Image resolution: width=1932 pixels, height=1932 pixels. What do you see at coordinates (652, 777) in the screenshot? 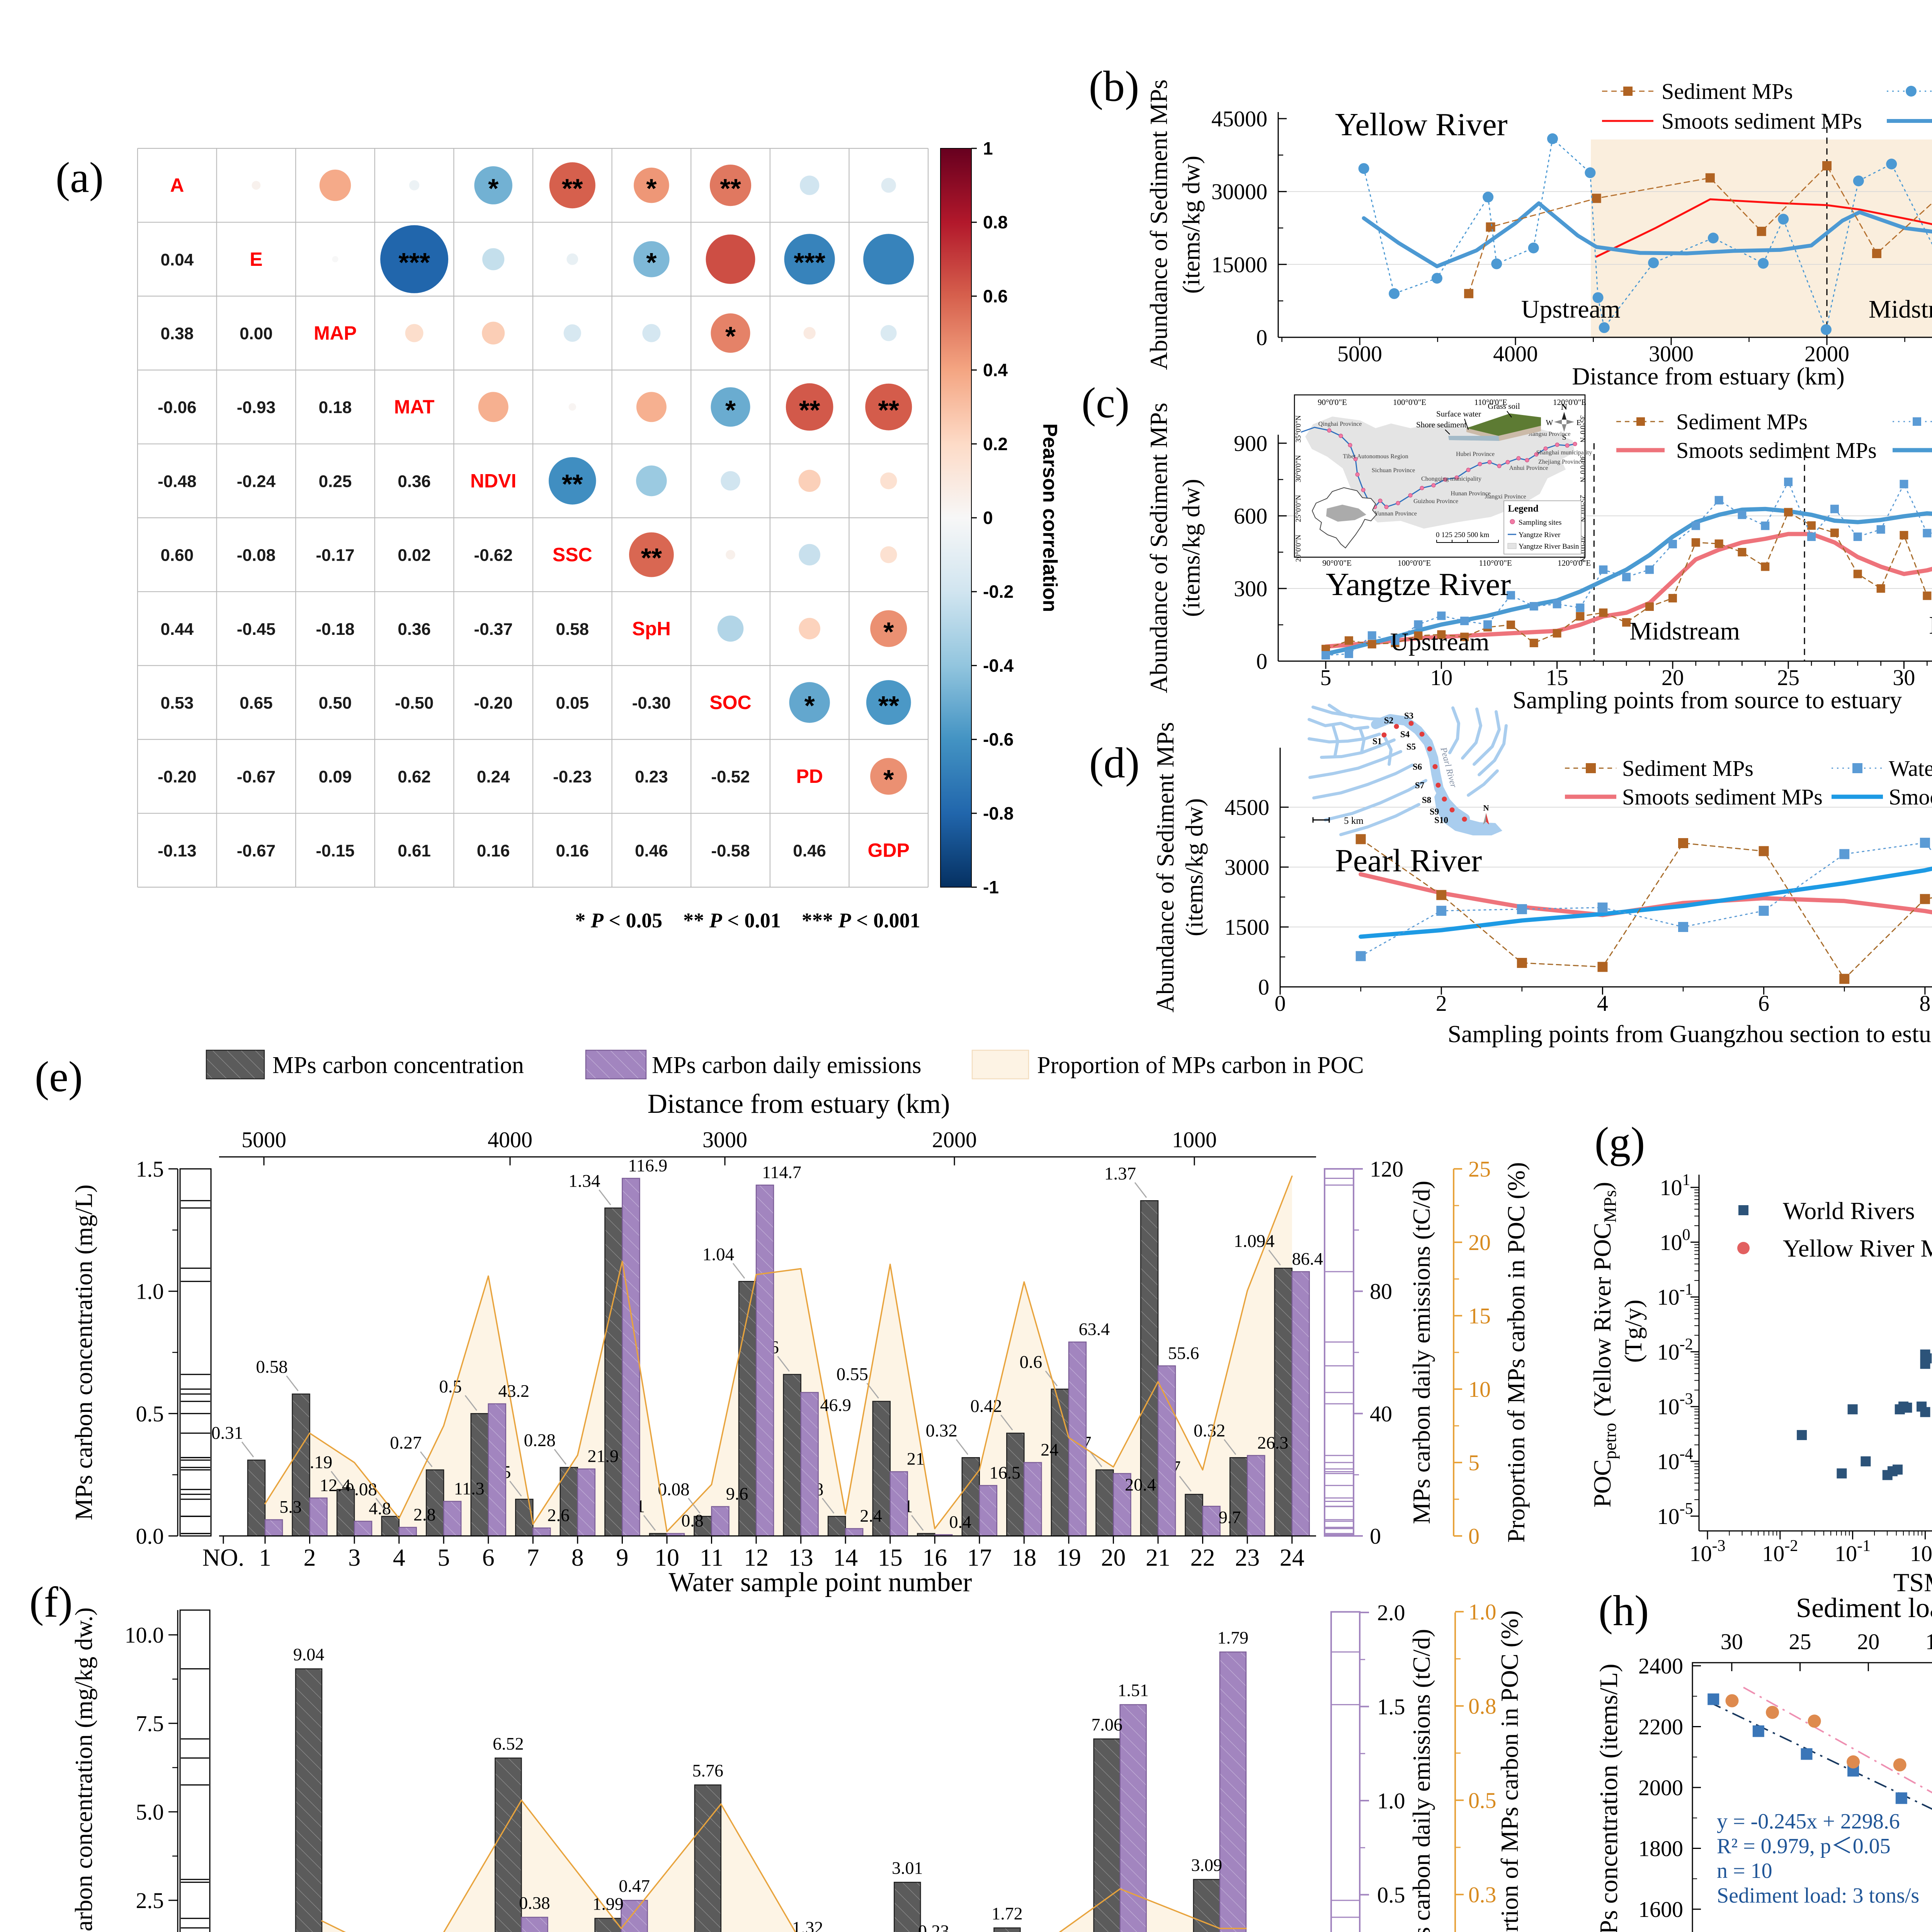
I see `svg-text: 0.23` at bounding box center [652, 777].